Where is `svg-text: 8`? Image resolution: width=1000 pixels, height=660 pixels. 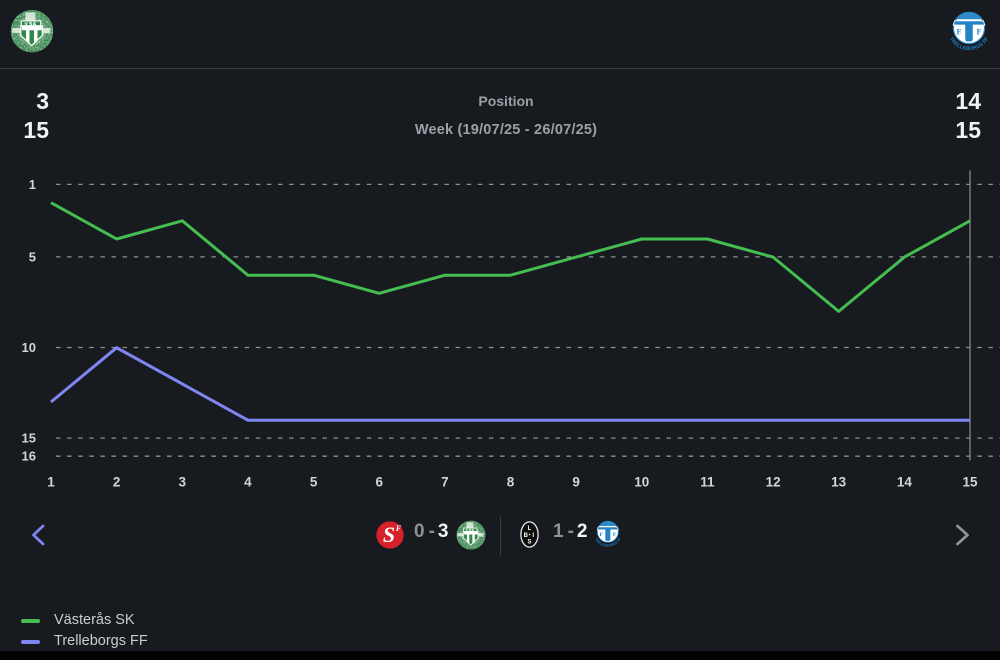 svg-text: 8 is located at coordinates (511, 482).